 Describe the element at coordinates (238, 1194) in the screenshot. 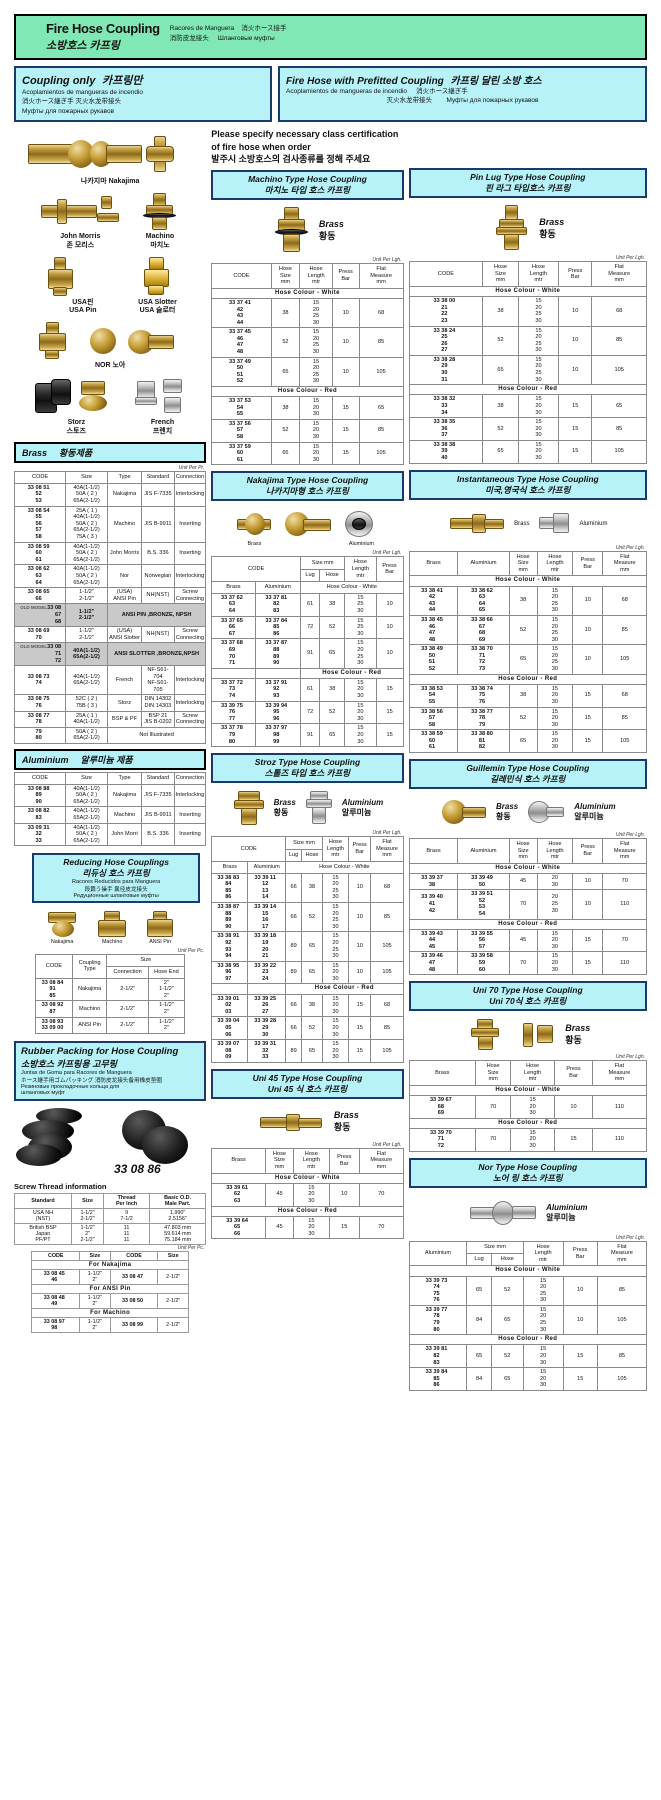

I see `table-cell: 33 39 61 62 63` at that location.